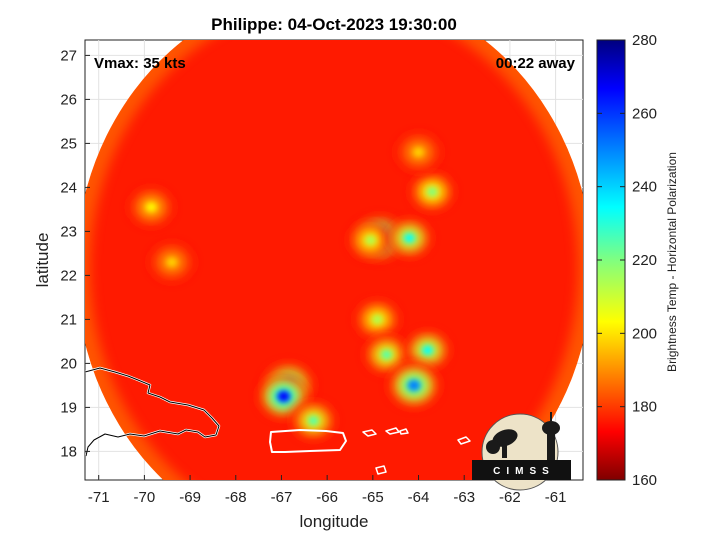  Describe the element at coordinates (75, 253) in the screenshot. I see `y-axis-ticks: 18 19 20 21 22 23 24 25 26 27` at that location.